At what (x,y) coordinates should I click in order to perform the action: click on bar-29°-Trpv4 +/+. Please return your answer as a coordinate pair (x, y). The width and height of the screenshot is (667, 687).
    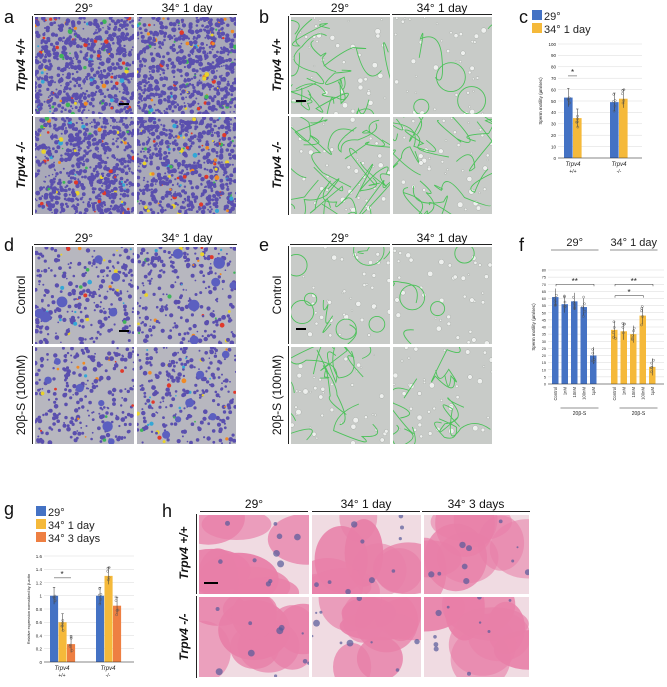
    Looking at the image, I should click on (54, 628).